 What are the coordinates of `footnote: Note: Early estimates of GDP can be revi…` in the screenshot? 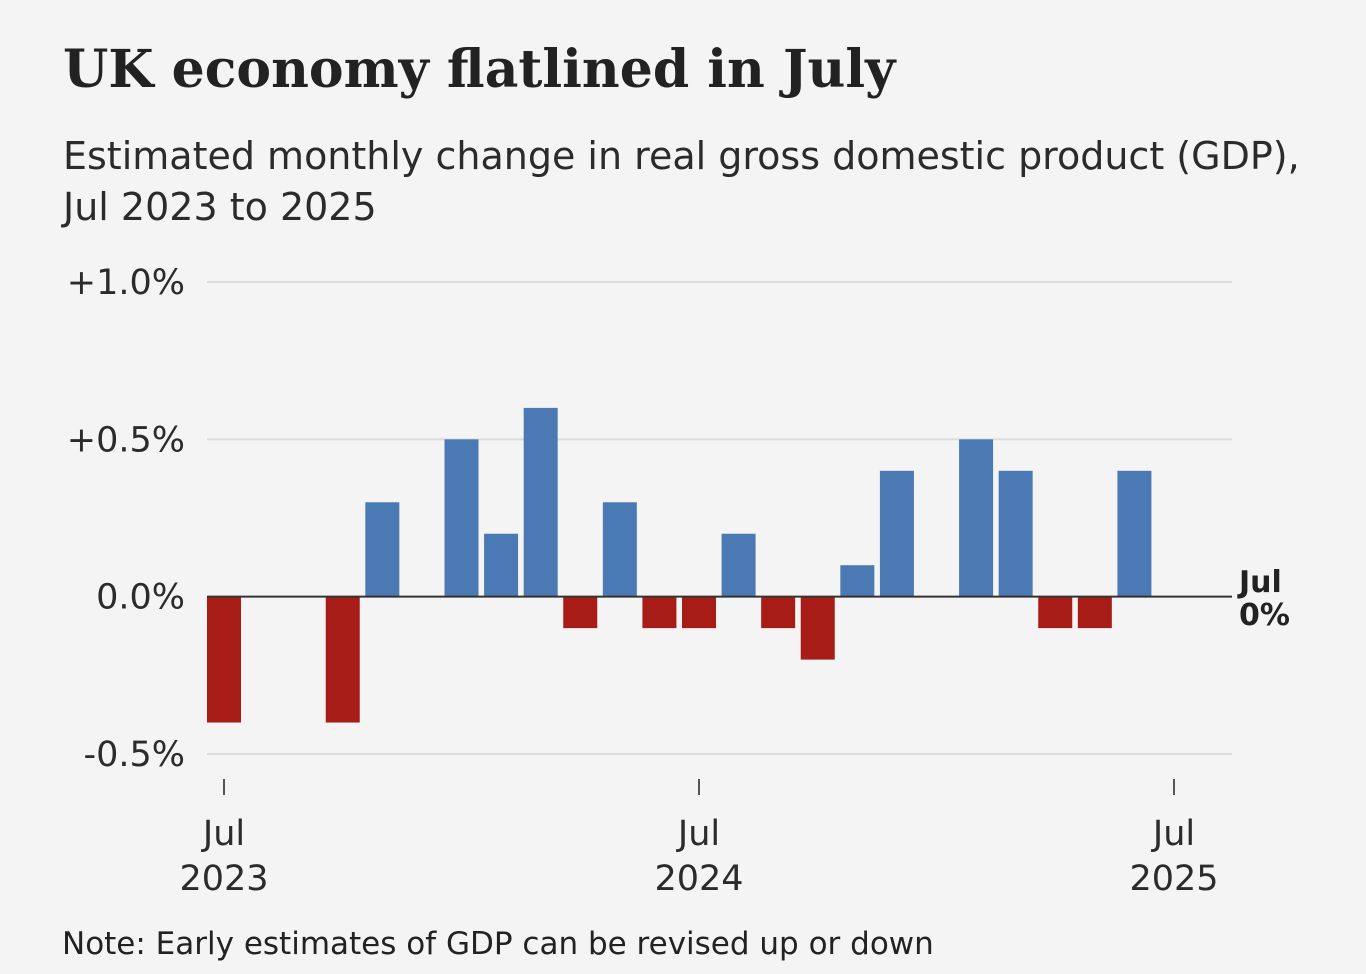 It's located at (498, 944).